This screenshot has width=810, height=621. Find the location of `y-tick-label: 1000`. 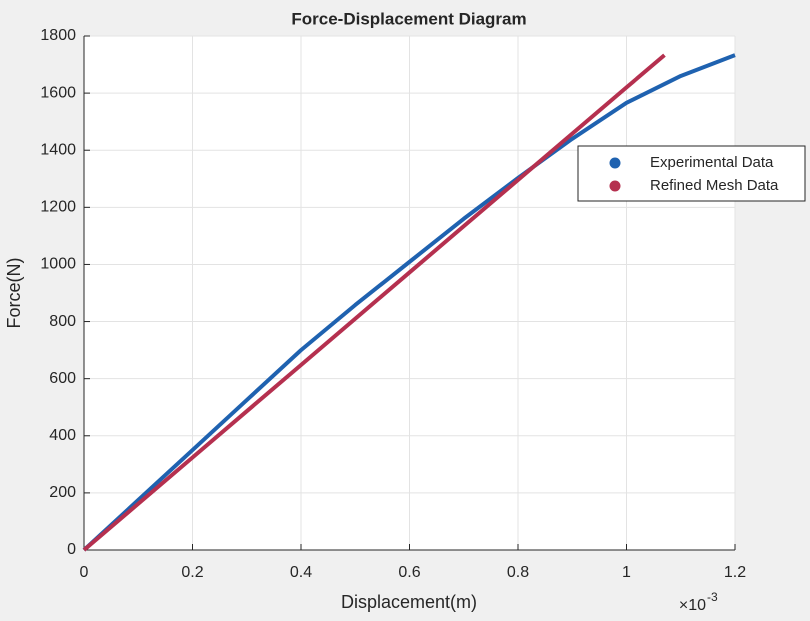

y-tick-label: 1000 is located at coordinates (58, 264).